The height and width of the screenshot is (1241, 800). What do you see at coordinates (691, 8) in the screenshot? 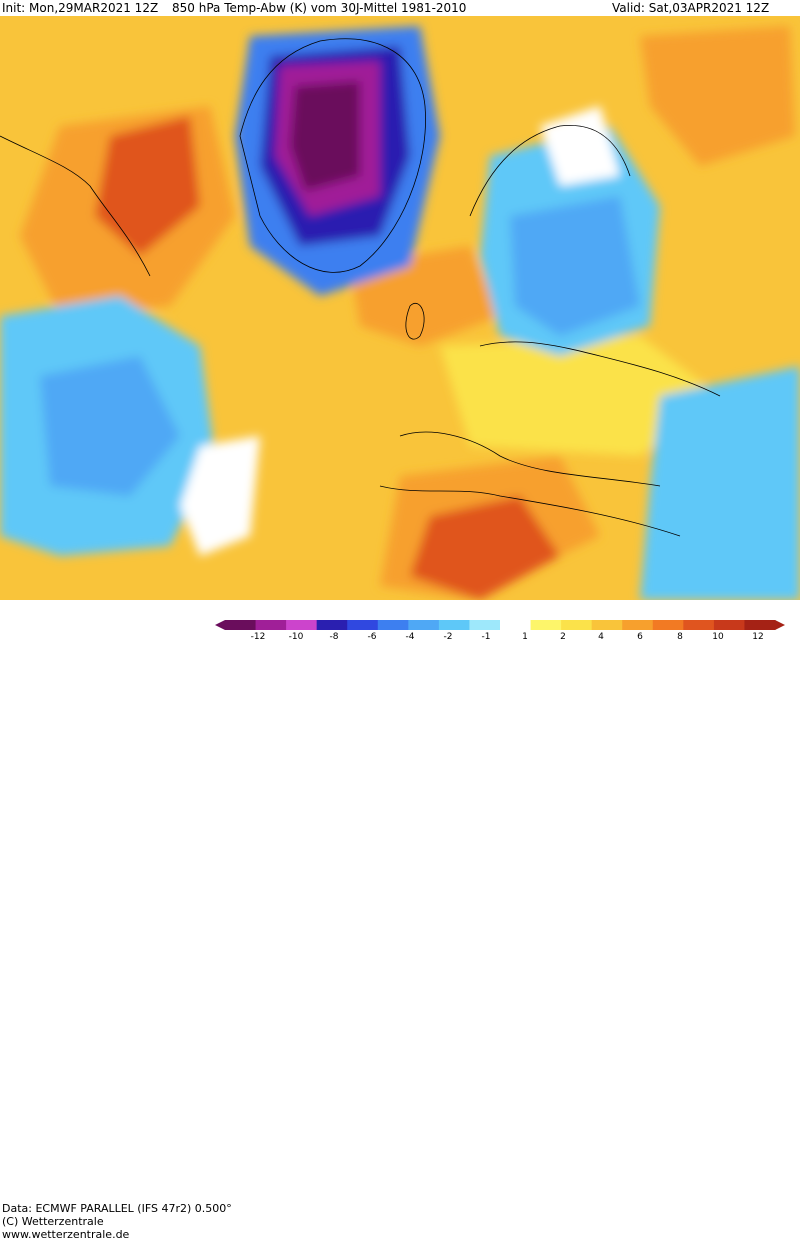
I see `valid-time: Valid: Sat,03APR2021 12Z` at bounding box center [691, 8].